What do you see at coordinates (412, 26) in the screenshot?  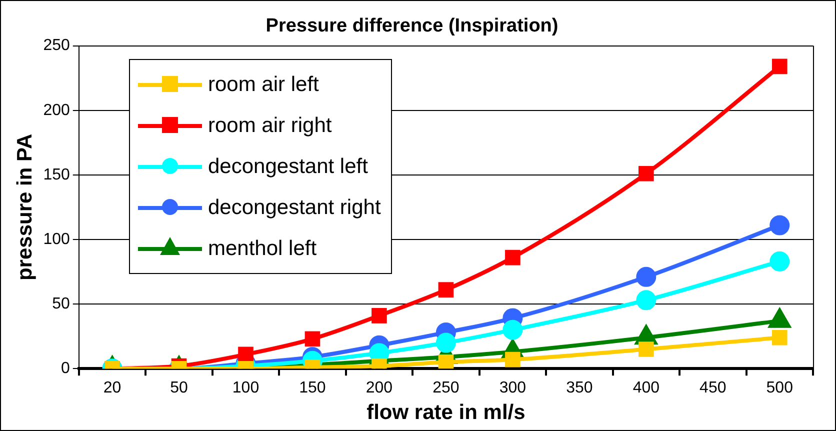 I see `chart-title: Pressure difference (Inspiration)` at bounding box center [412, 26].